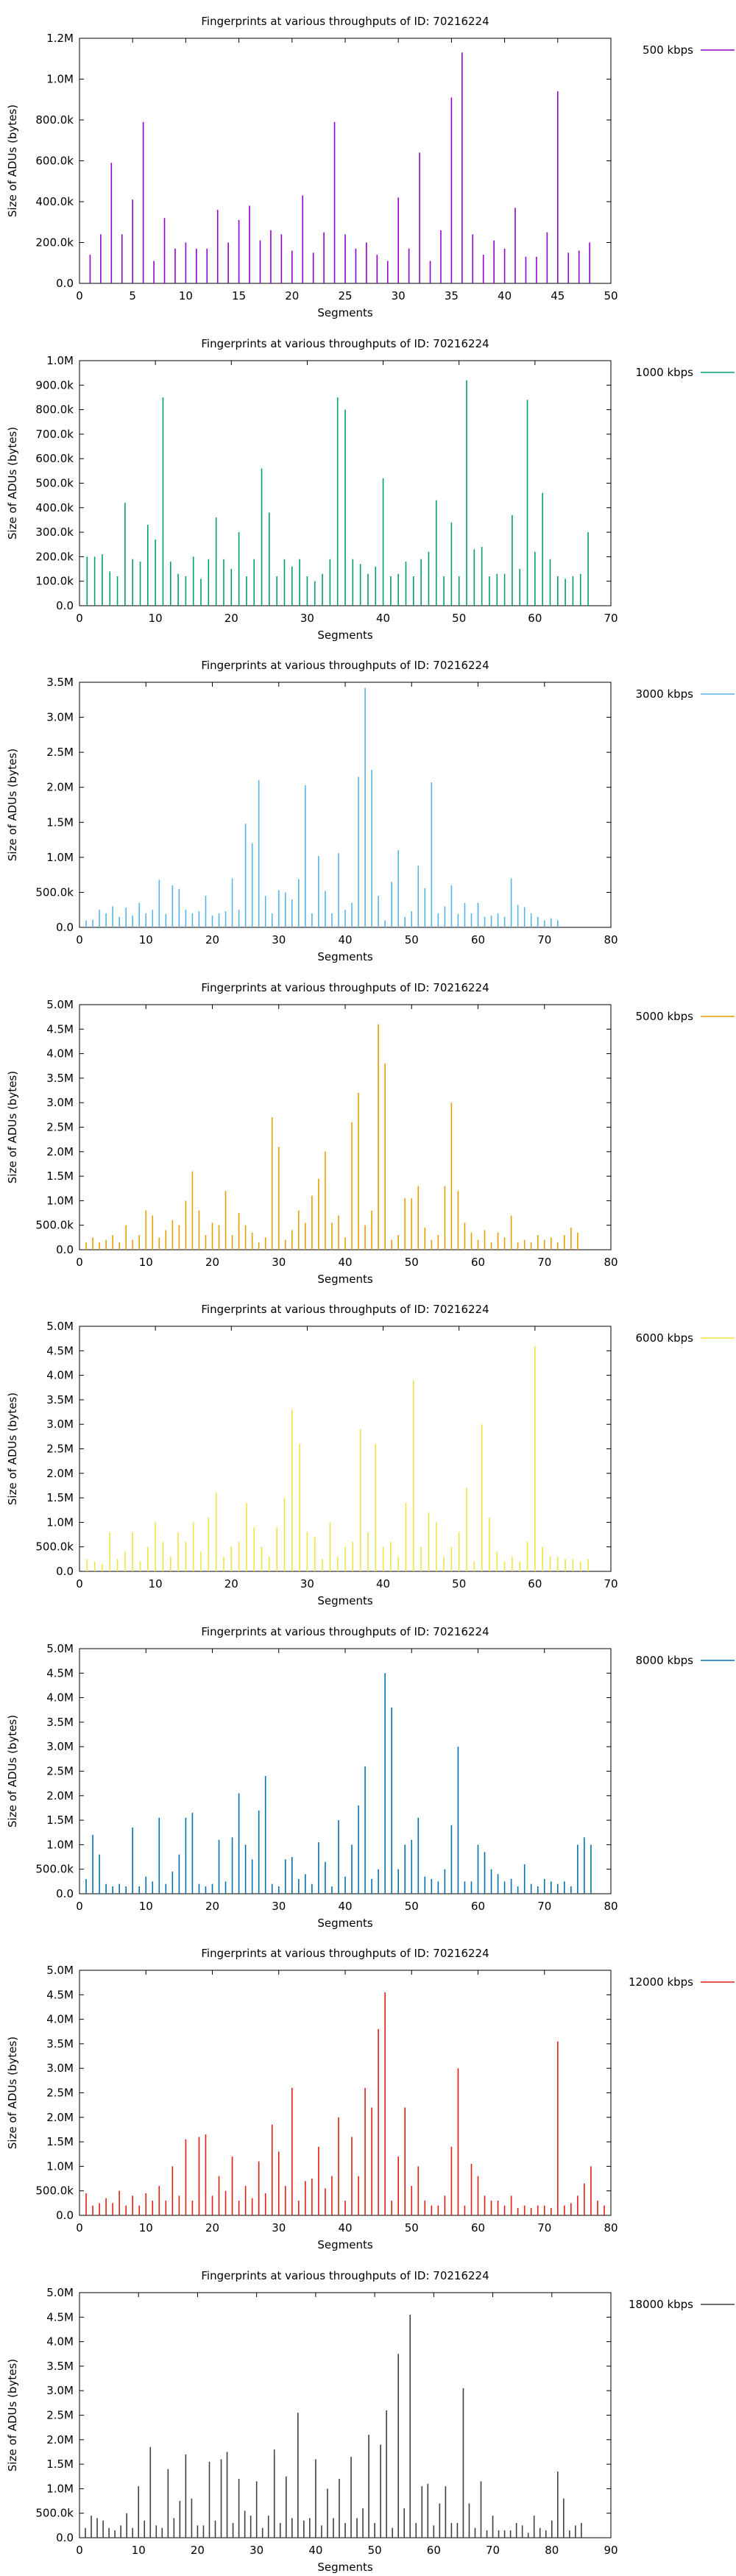  What do you see at coordinates (54, 556) in the screenshot?
I see `y-tick-label: 200.0k` at bounding box center [54, 556].